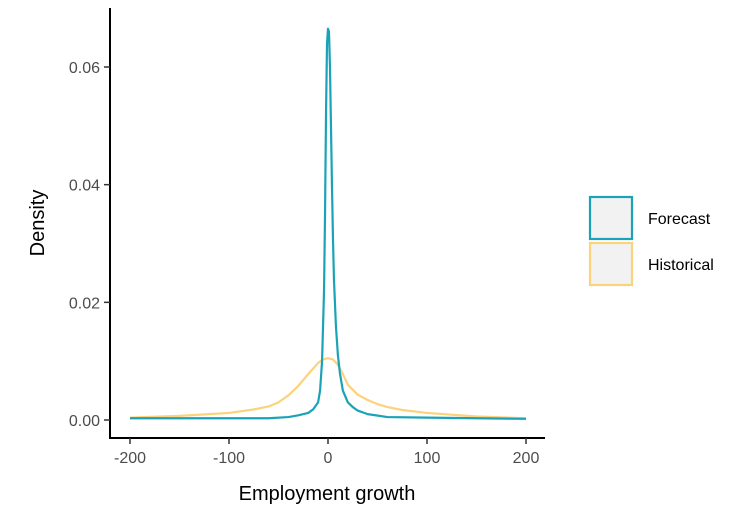  What do you see at coordinates (328, 388) in the screenshot?
I see `series-line-historical` at bounding box center [328, 388].